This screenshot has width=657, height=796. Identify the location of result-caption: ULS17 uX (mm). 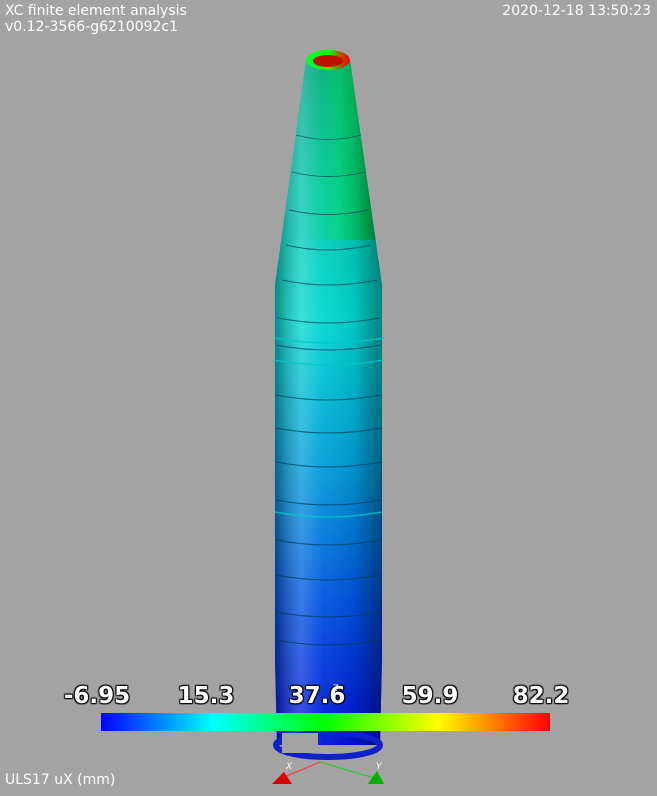
(60, 780).